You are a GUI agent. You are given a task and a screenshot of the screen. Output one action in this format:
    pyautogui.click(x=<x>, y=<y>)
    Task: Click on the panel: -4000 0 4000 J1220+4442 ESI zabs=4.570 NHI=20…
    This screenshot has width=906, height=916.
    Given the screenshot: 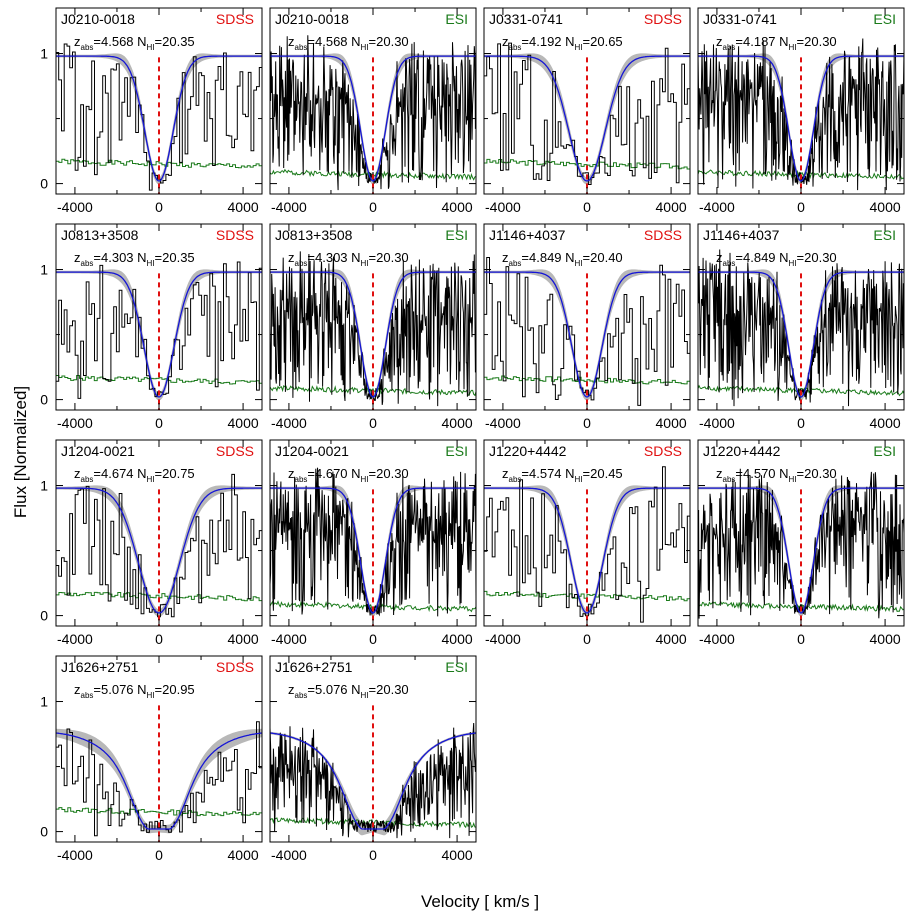 What is the action you would take?
    pyautogui.click(x=801, y=543)
    